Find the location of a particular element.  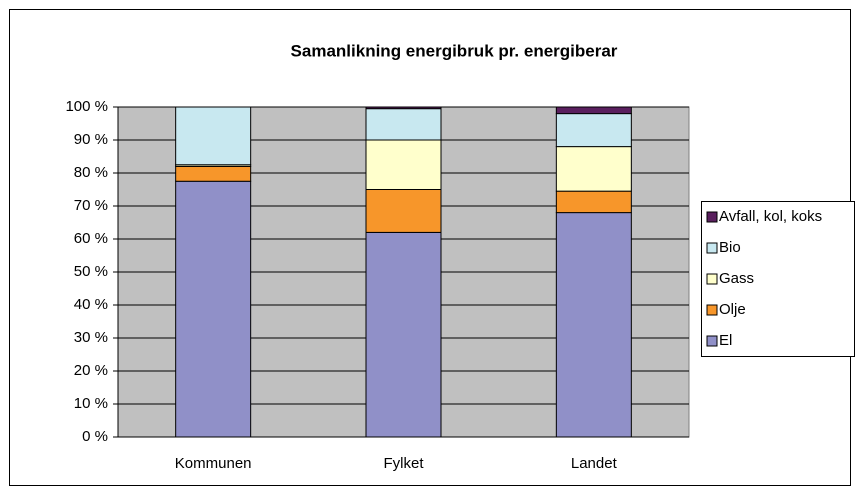

y-tick-label: 60 % is located at coordinates (91, 238).